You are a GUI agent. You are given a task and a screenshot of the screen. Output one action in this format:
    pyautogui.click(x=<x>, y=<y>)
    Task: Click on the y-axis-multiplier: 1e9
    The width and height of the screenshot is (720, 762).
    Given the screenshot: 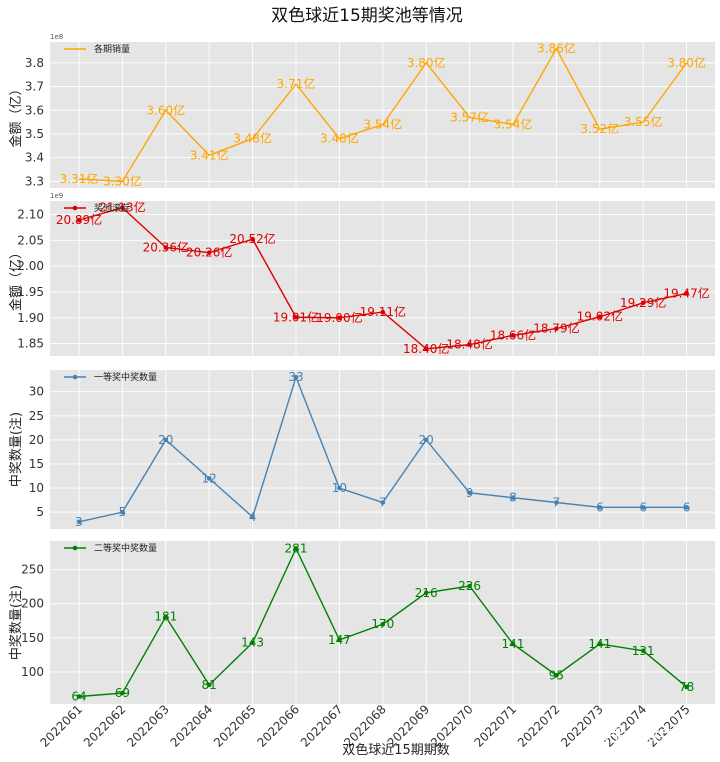 What is the action you would take?
    pyautogui.click(x=56, y=196)
    